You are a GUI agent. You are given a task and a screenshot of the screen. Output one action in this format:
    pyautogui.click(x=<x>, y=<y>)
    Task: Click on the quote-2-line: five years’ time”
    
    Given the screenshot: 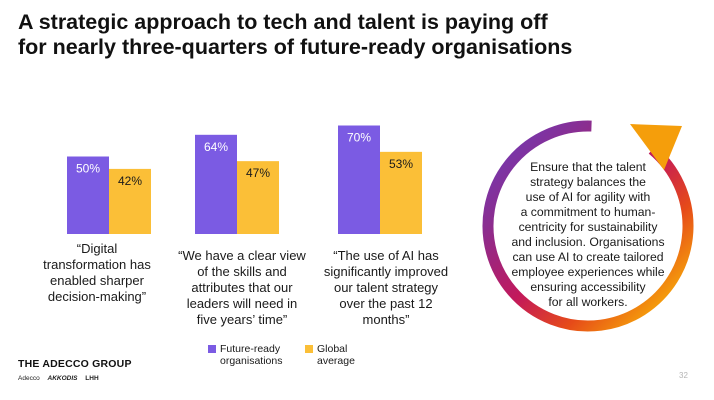 What is the action you would take?
    pyautogui.click(x=242, y=319)
    